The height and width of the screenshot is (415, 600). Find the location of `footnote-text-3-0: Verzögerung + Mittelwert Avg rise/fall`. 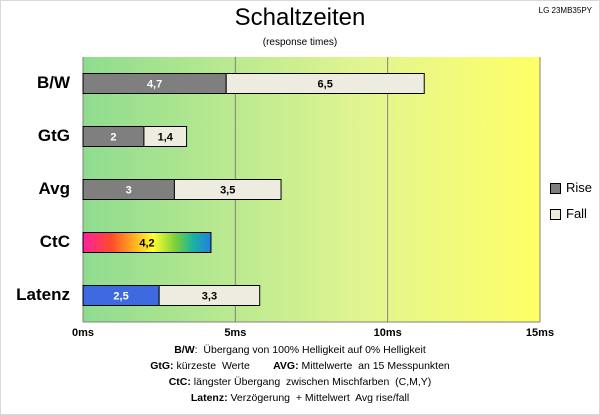

footnote-text-3-0: Verzögerung + Mittelwert Avg rise/fall is located at coordinates (318, 398).